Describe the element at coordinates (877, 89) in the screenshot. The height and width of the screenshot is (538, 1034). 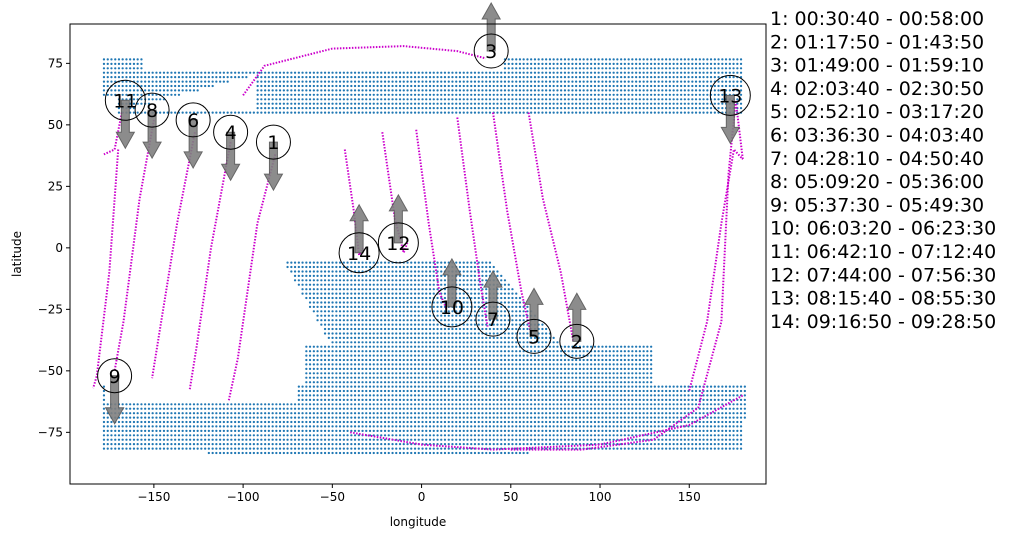
I see `legend-entry: 4: 02:03:40 - 02:30:50` at that location.